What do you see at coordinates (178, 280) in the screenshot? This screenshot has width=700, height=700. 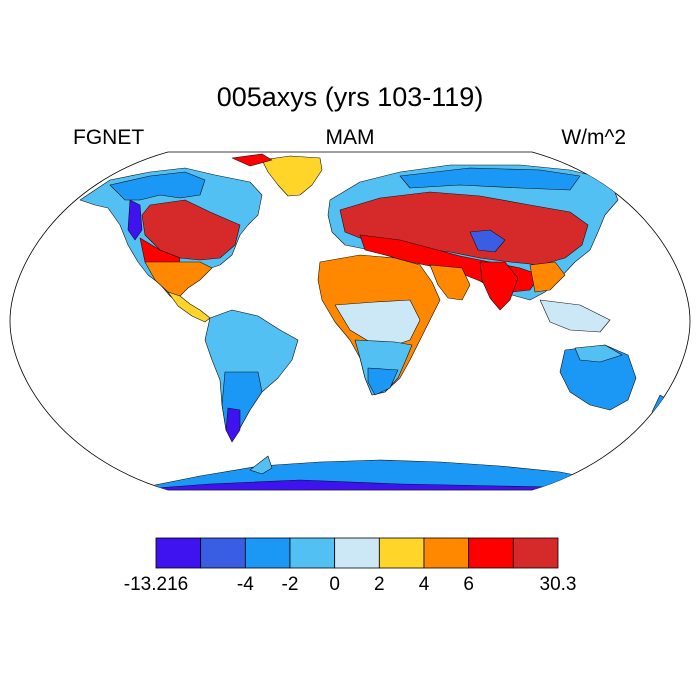 I see `na-south-orange` at bounding box center [178, 280].